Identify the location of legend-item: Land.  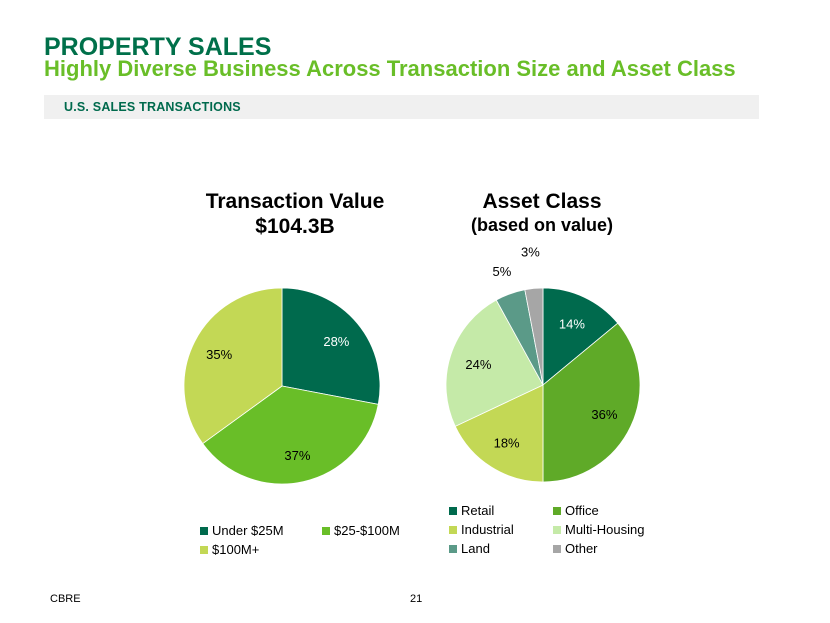
(501, 548).